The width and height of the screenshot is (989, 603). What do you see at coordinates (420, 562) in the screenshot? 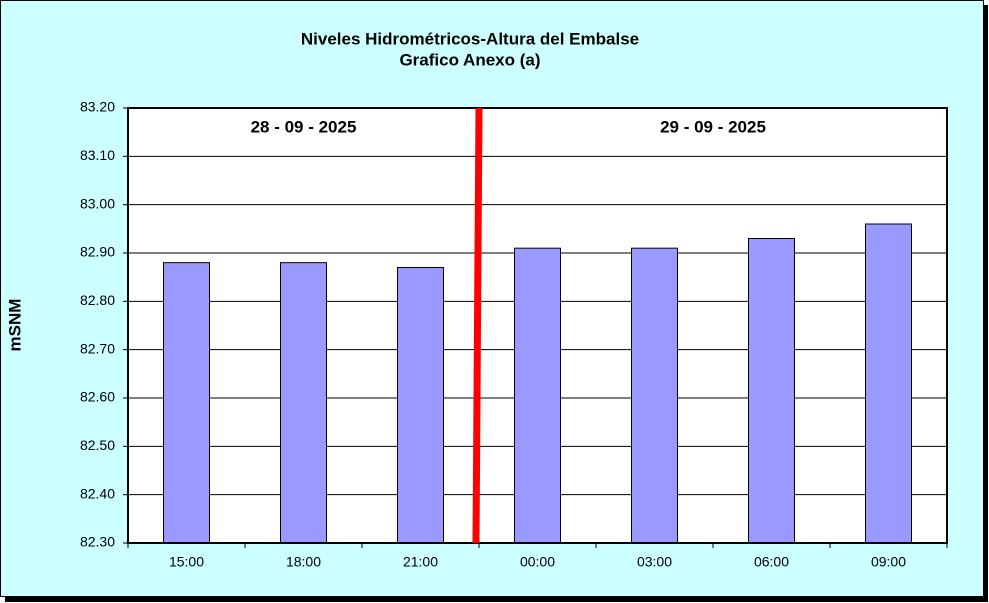
I see `x-tick-label: 21:00` at bounding box center [420, 562].